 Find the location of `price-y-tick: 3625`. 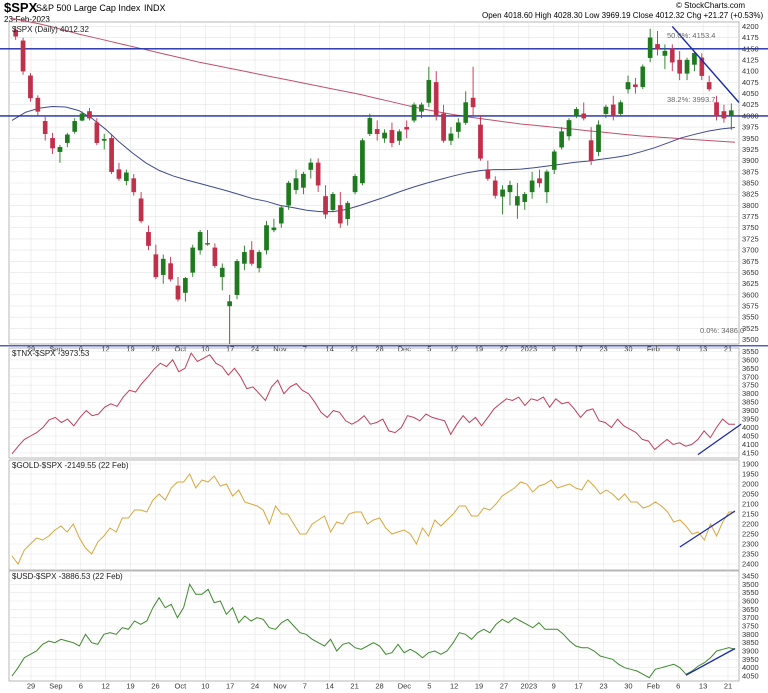

price-y-tick: 3625 is located at coordinates (750, 283).